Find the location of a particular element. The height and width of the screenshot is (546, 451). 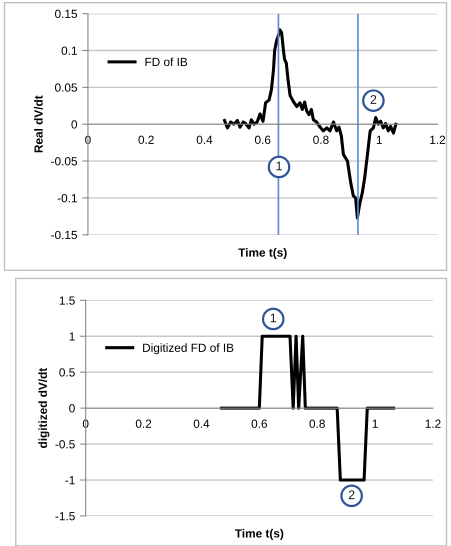

y-tick-label: -1.5 is located at coordinates (65, 516).